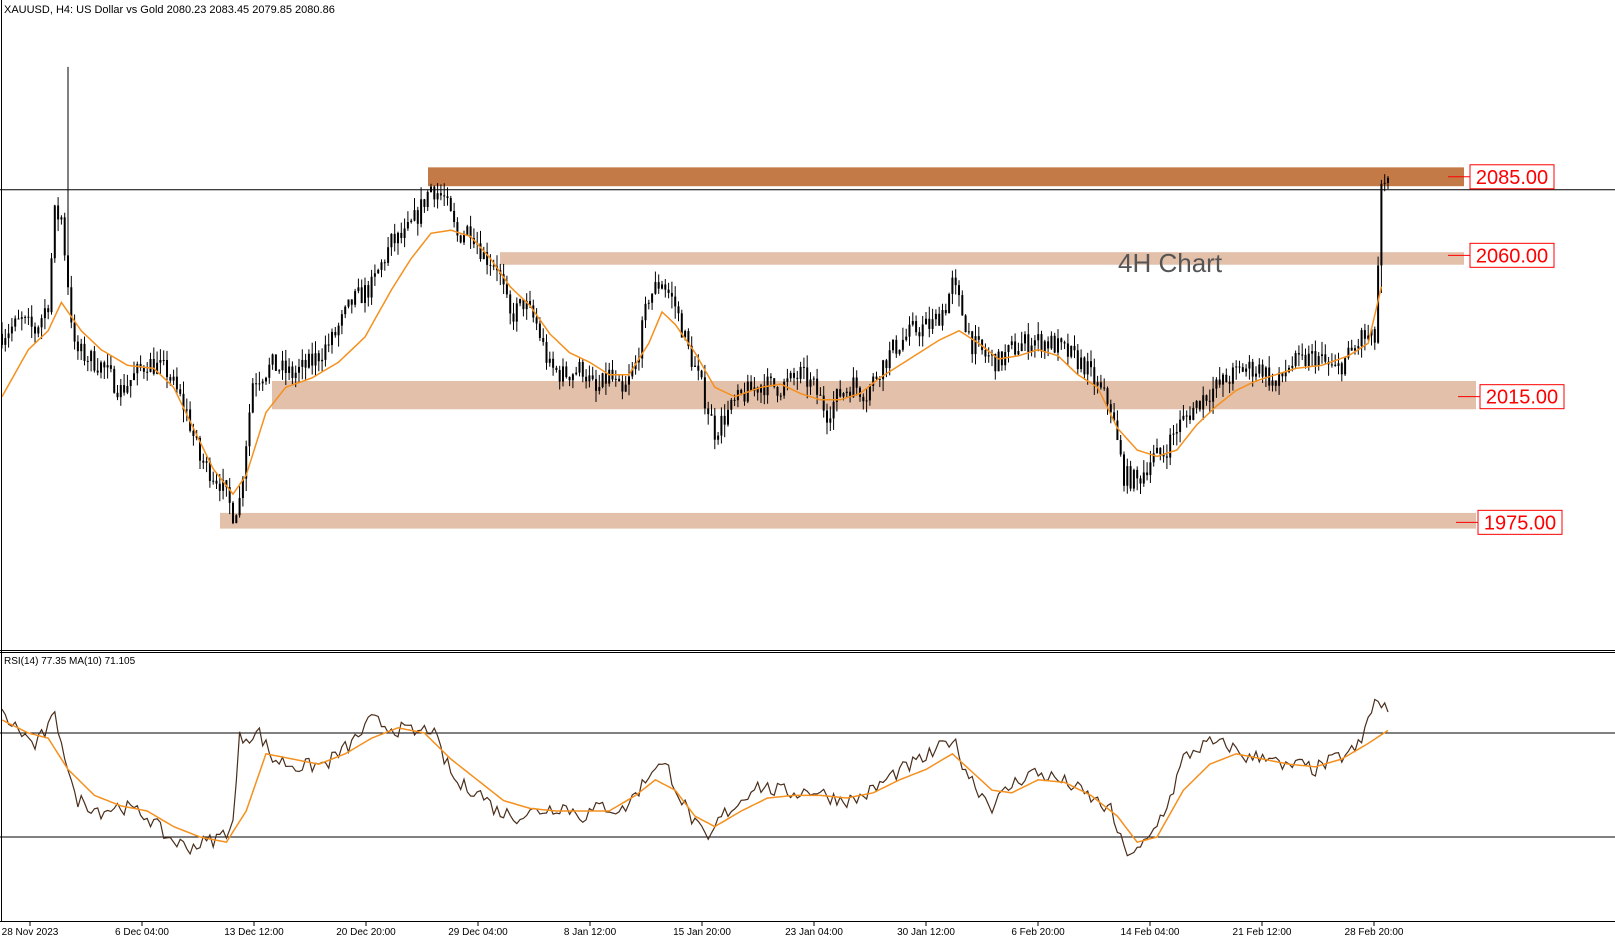 Image resolution: width=1615 pixels, height=944 pixels. What do you see at coordinates (695, 781) in the screenshot?
I see `rsi-ma-line` at bounding box center [695, 781].